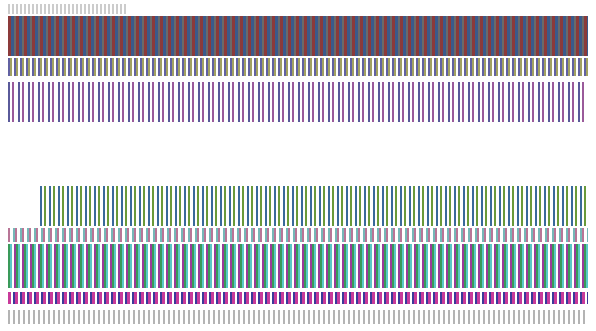 This screenshot has width=596, height=331. Describe the element at coordinates (298, 235) in the screenshot. I see `illegible-table-separator` at that location.